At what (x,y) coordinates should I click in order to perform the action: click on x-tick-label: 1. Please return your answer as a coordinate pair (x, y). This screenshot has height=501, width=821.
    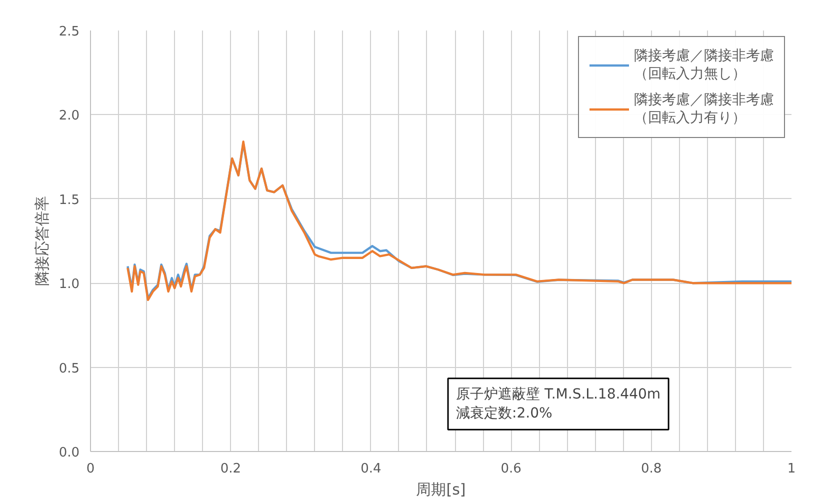
    Looking at the image, I should click on (791, 469).